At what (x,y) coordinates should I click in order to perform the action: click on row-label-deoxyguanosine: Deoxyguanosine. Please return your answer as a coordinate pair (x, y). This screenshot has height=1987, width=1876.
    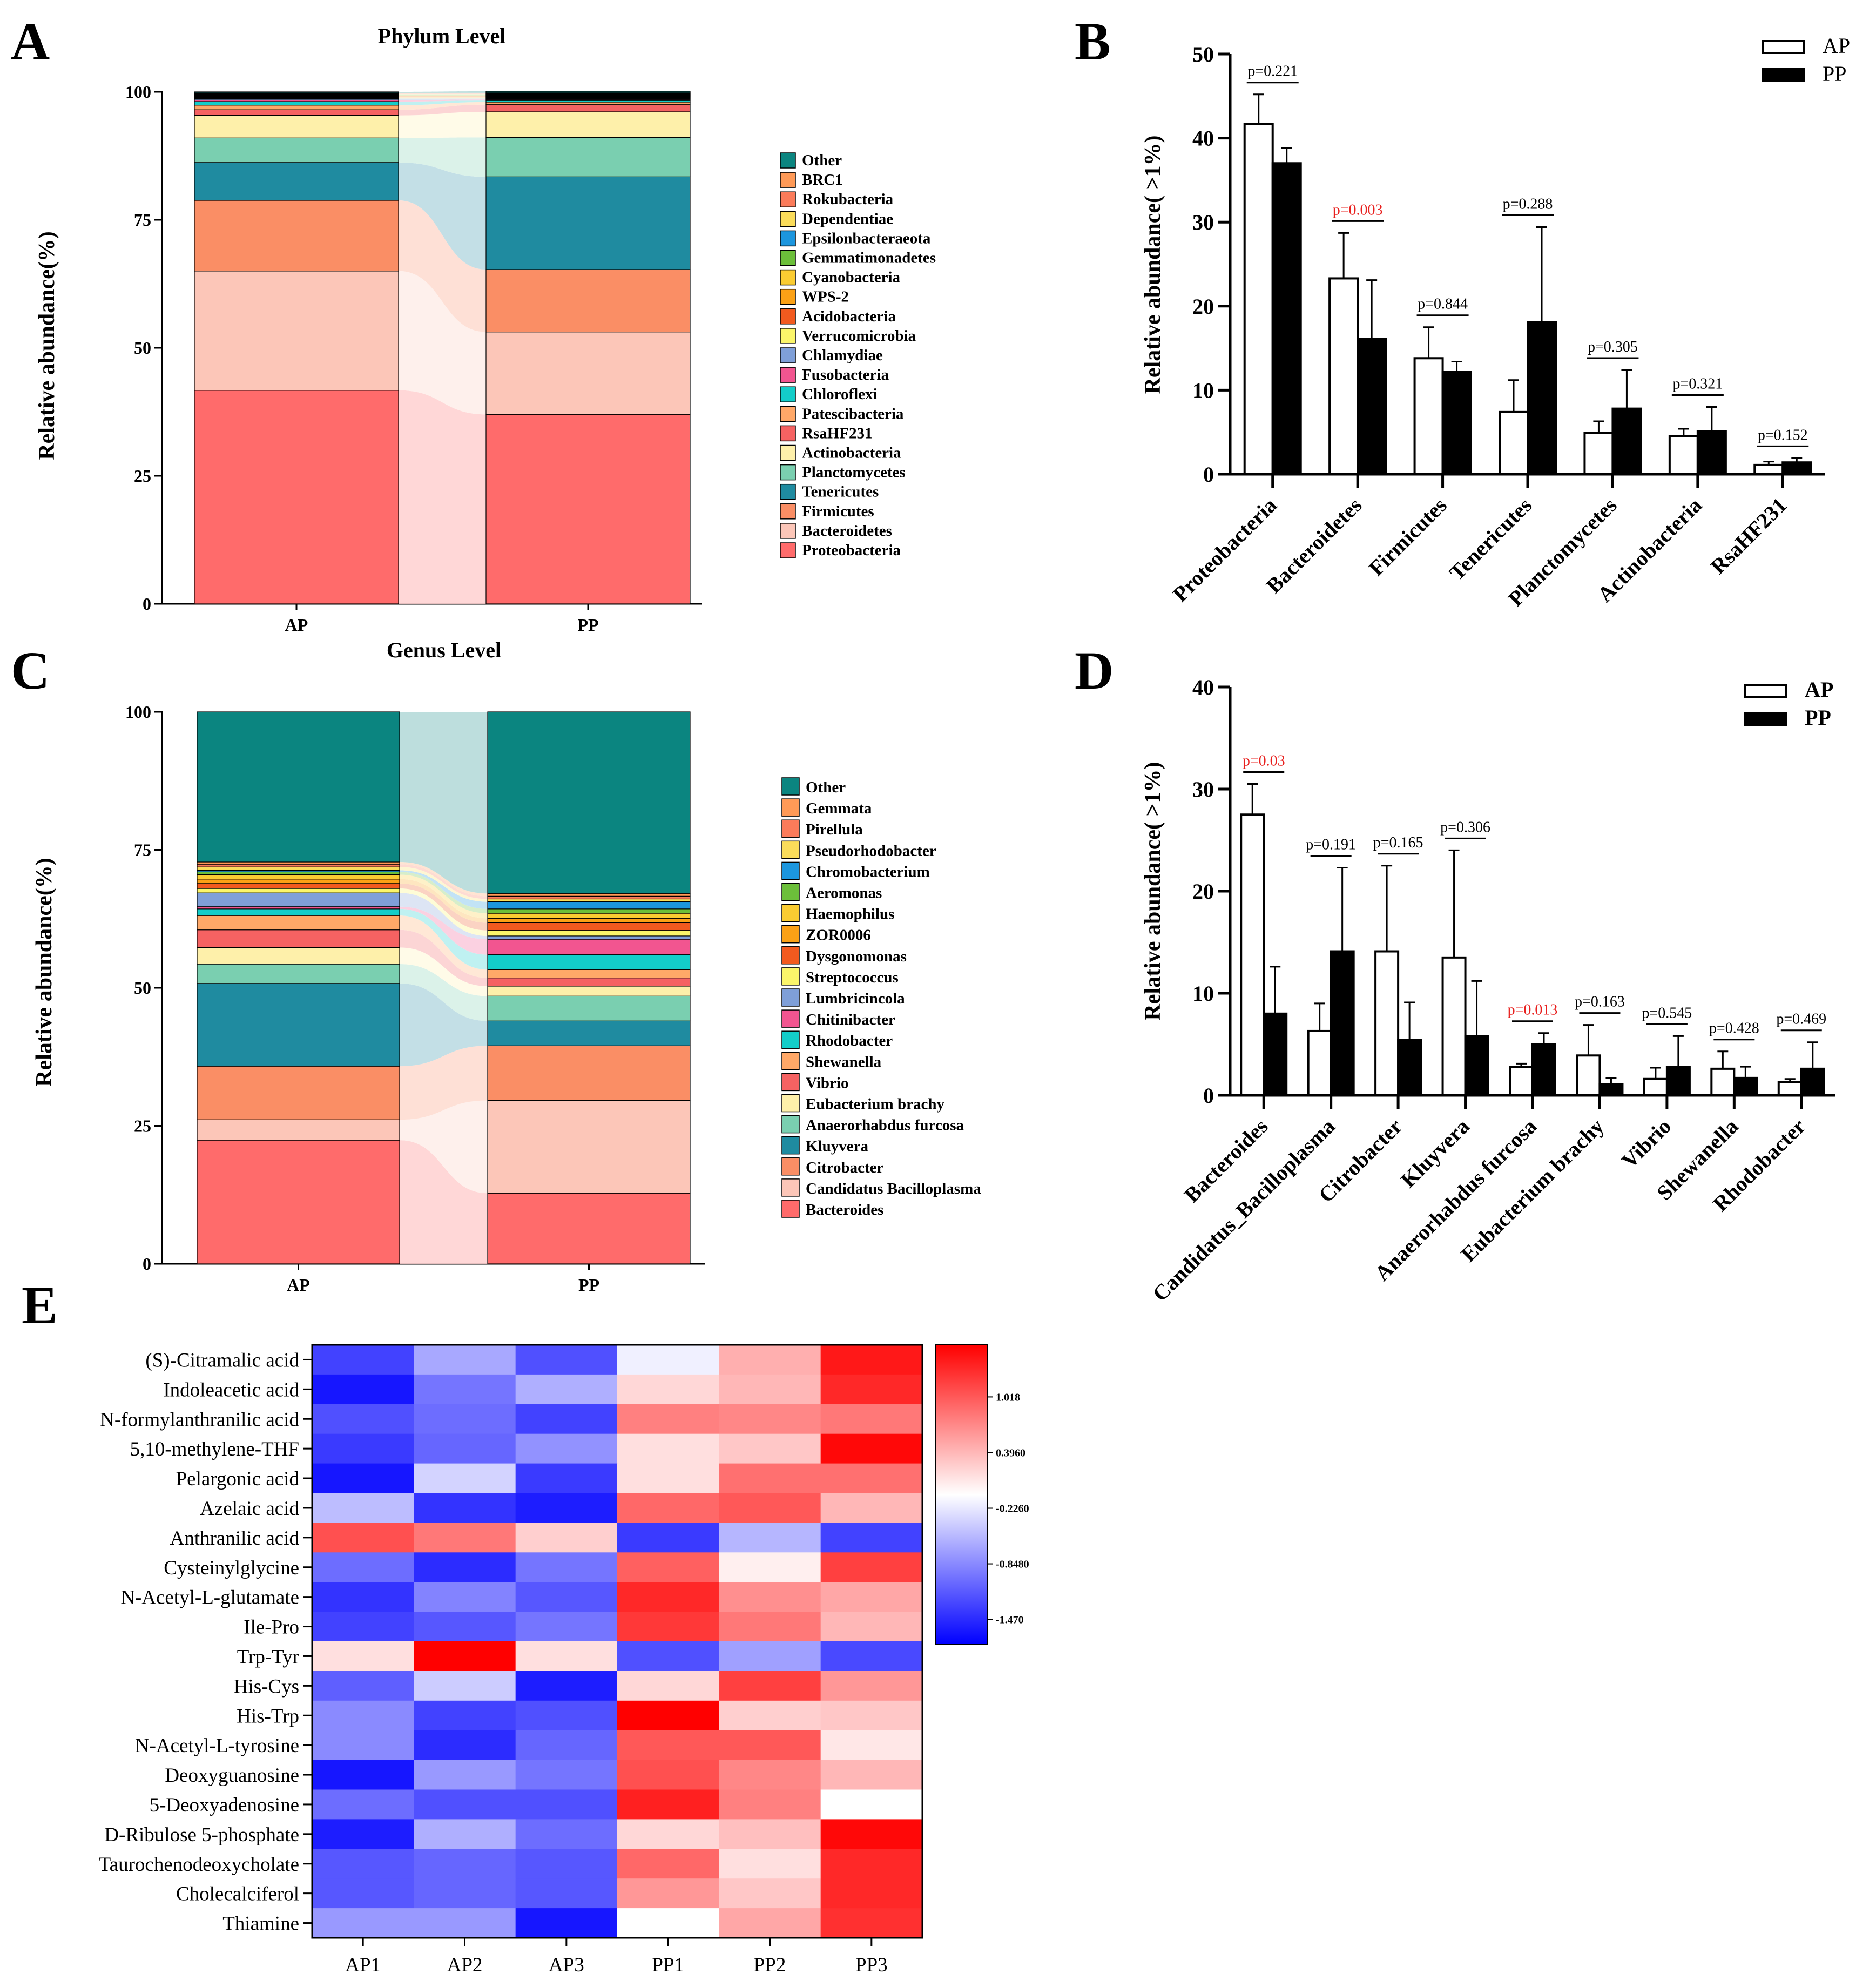
    Looking at the image, I should click on (232, 1775).